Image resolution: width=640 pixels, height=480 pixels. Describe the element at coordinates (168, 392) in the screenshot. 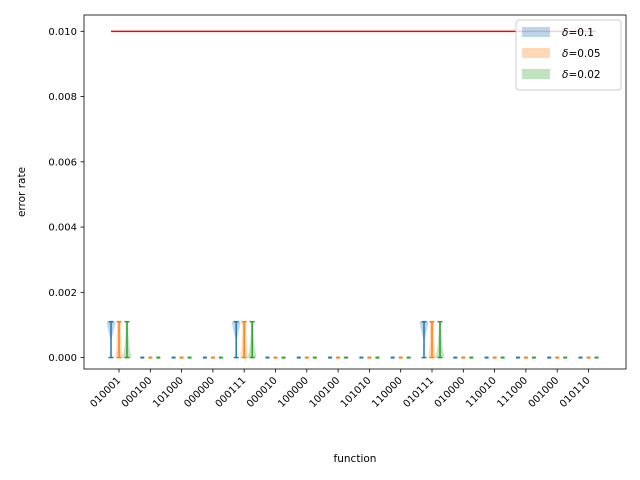

I see `x-tick-label: 101000` at that location.